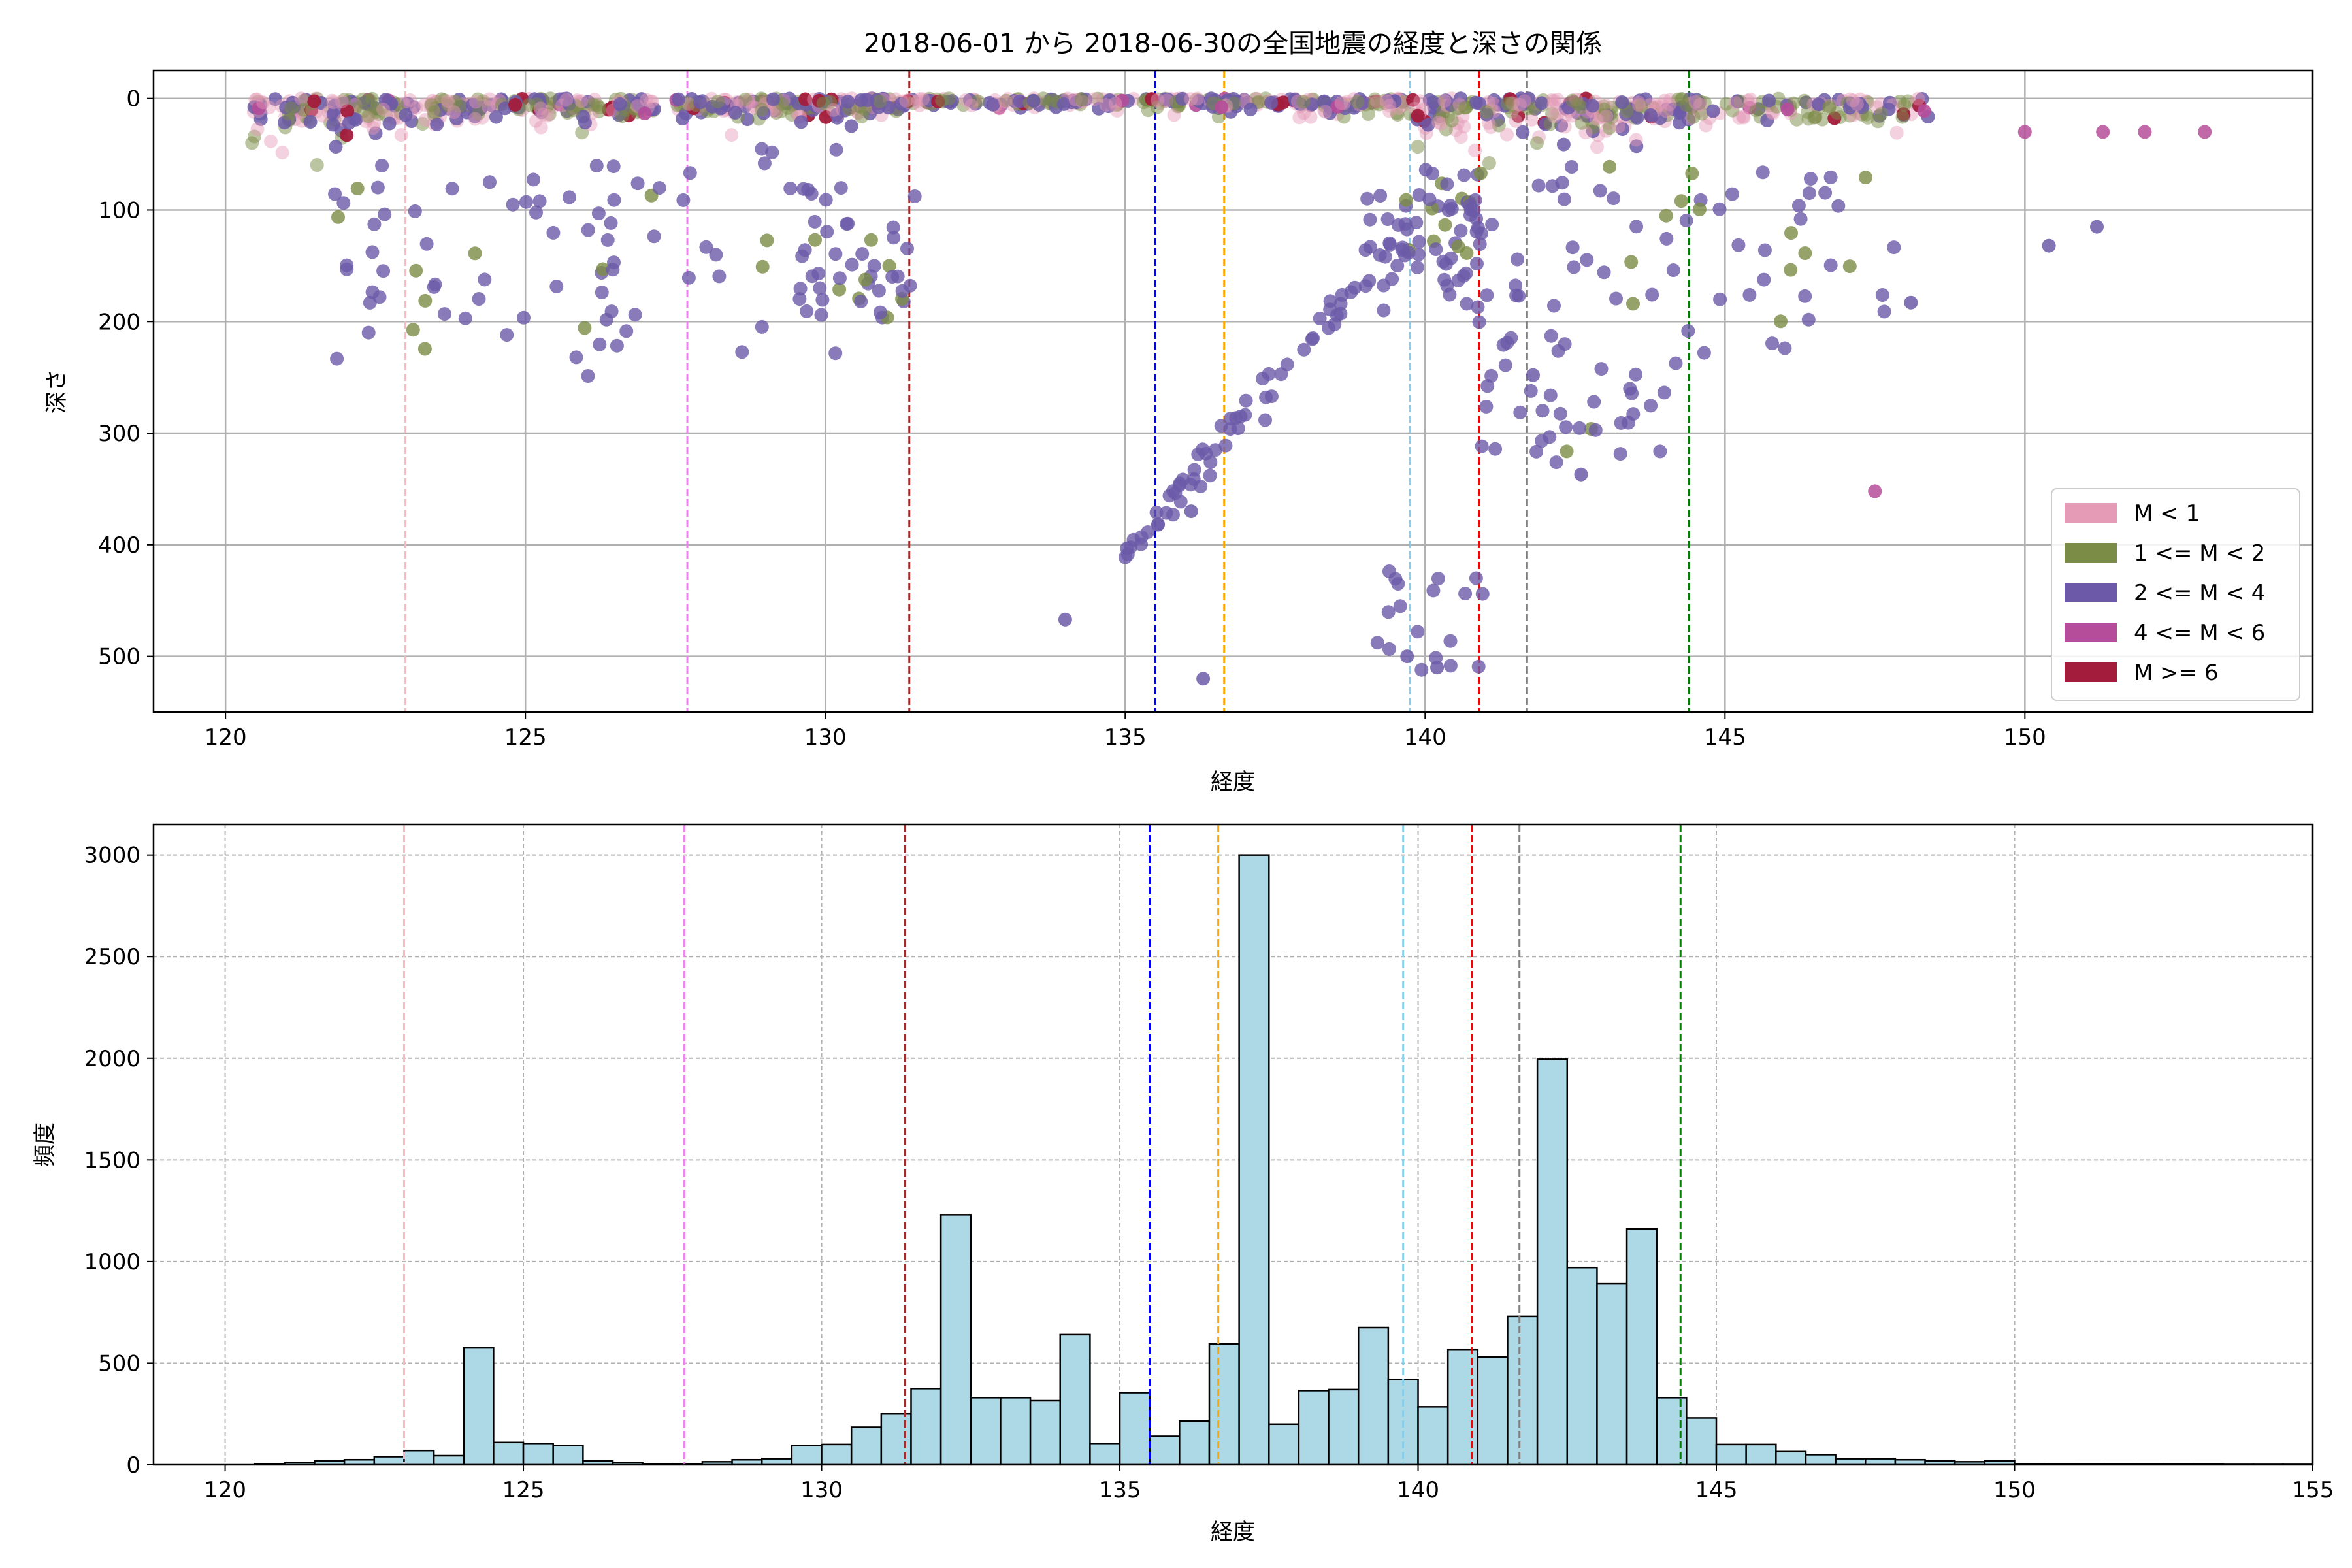 This screenshot has width=2352, height=1568. I want to click on scatter-x-tick-label: 120, so click(225, 738).